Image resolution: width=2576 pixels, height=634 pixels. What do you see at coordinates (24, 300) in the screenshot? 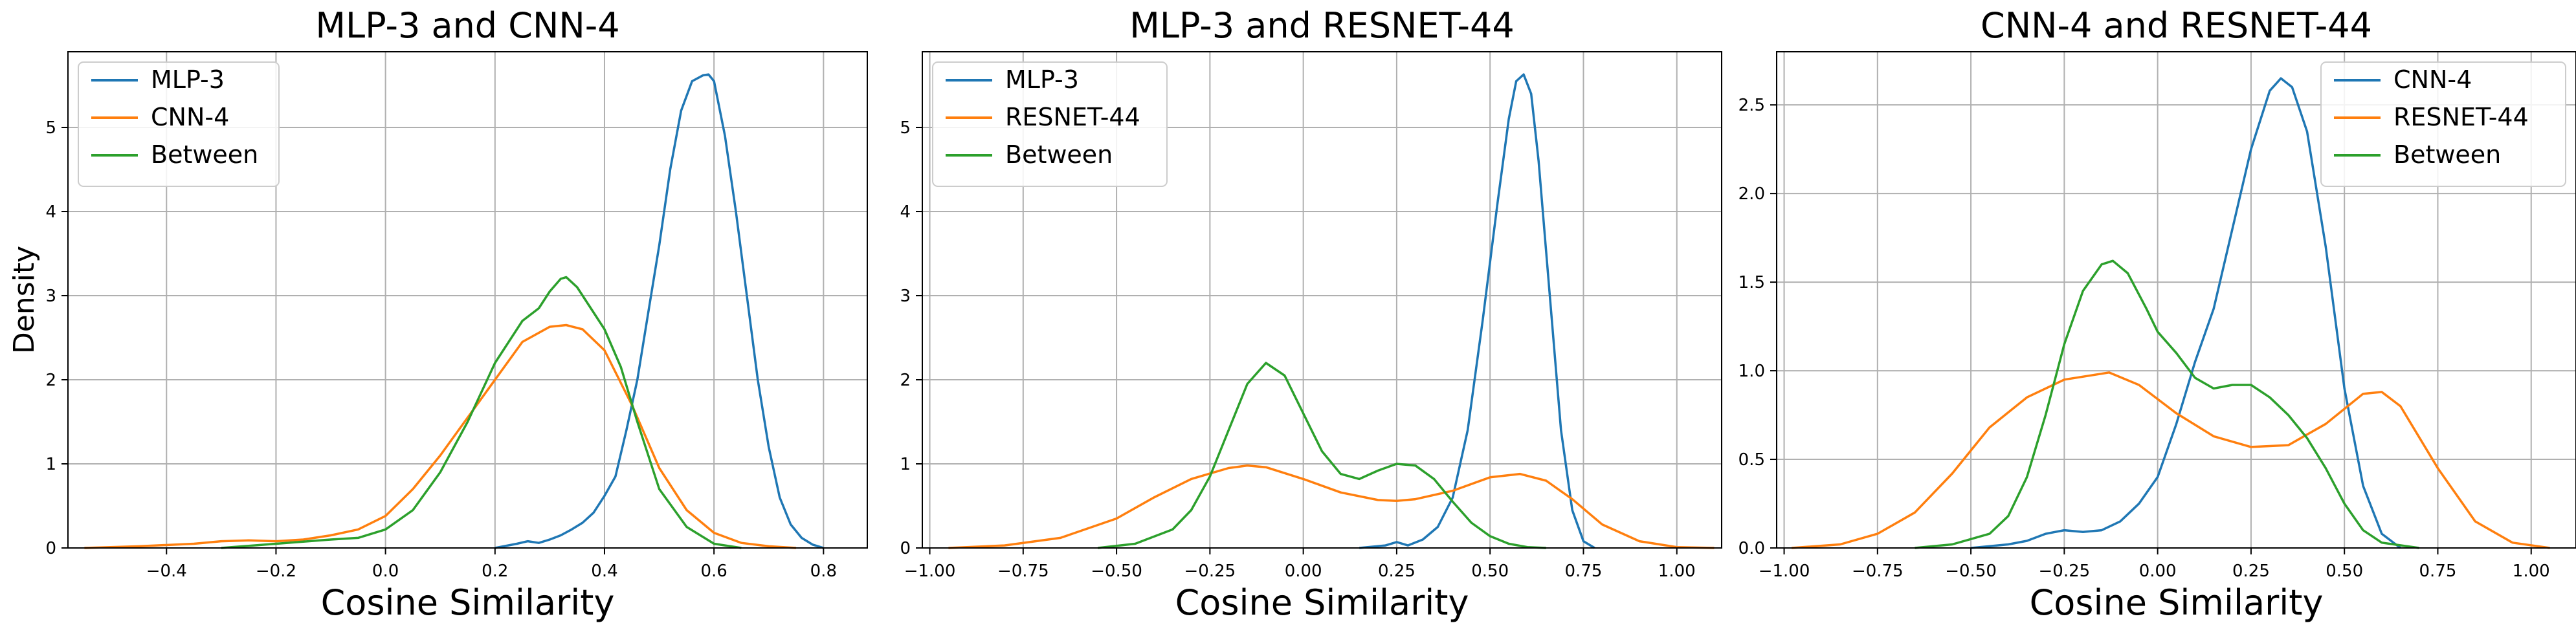
I see `y-axis-label: Density` at bounding box center [24, 300].